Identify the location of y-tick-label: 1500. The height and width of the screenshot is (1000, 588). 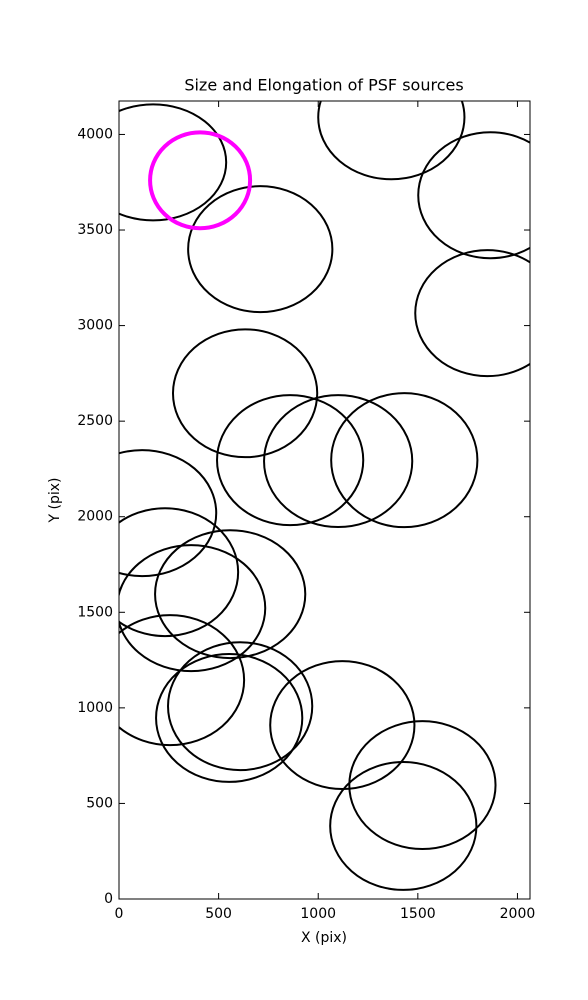
(95, 612).